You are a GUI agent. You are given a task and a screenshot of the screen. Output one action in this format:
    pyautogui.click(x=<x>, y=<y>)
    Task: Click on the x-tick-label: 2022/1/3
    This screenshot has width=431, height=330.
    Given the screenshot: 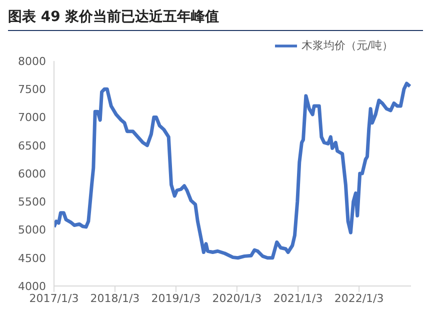 What is the action you would take?
    pyautogui.click(x=359, y=298)
    